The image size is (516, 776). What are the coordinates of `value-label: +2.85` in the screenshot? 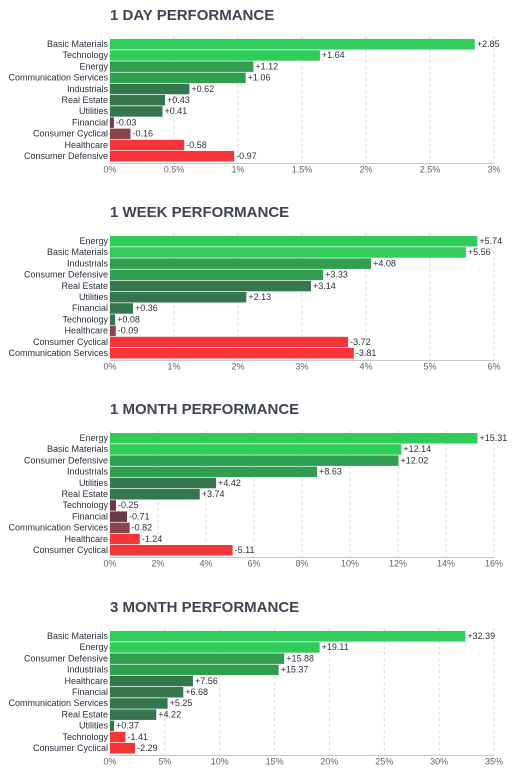 It's located at (488, 44).